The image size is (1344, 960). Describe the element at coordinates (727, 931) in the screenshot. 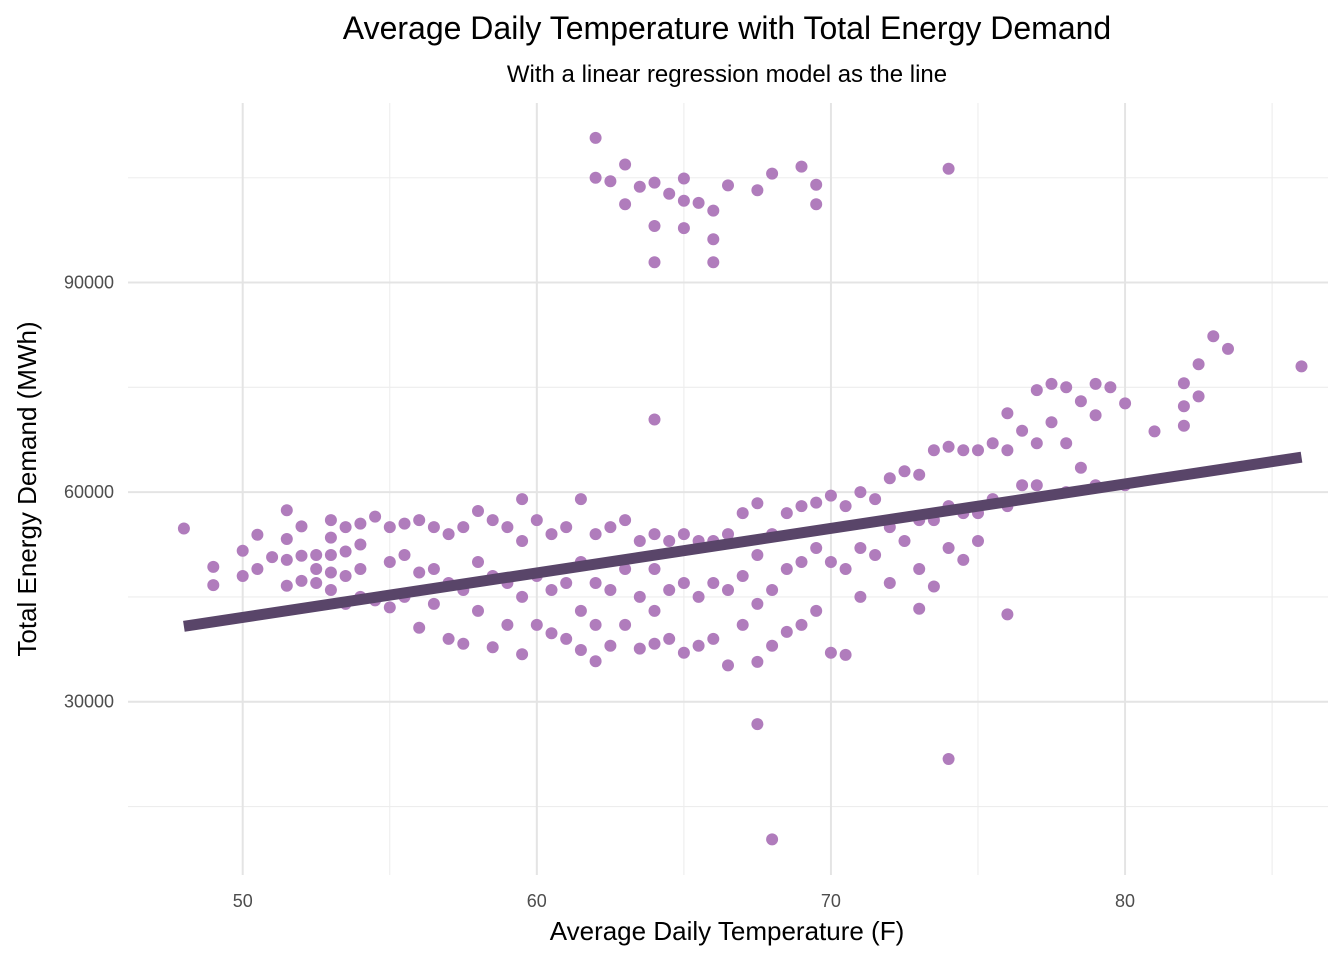

I see `x-axis-title: Average Daily Temperature (F)` at that location.